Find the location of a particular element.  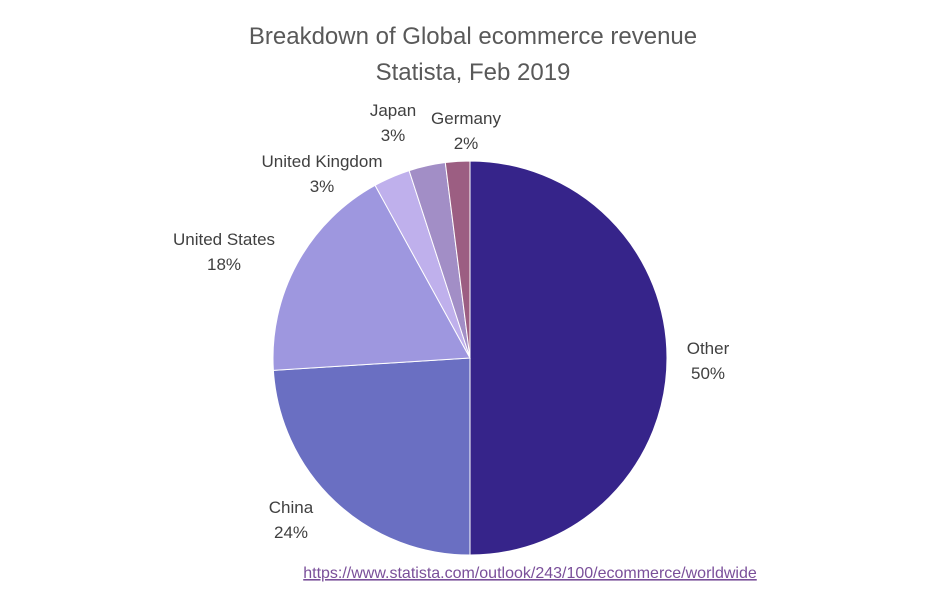

slice-label-china: China is located at coordinates (291, 507).